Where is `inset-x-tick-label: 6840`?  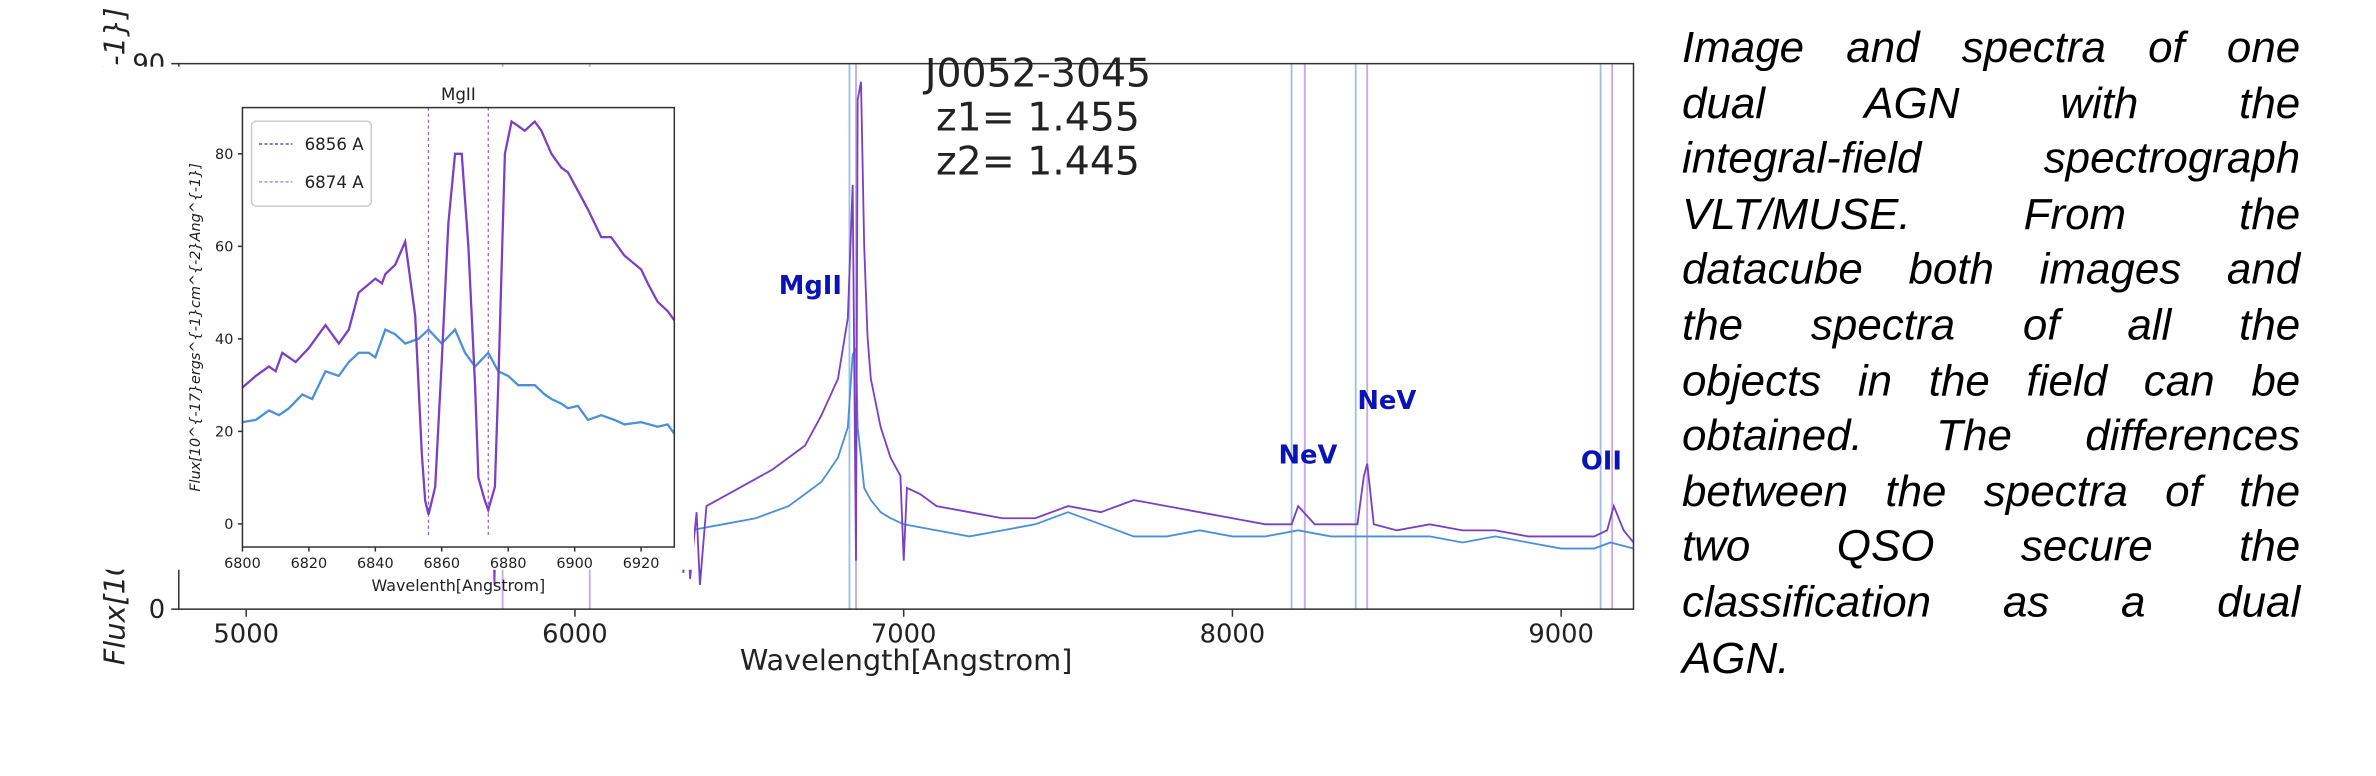
inset-x-tick-label: 6840 is located at coordinates (375, 564).